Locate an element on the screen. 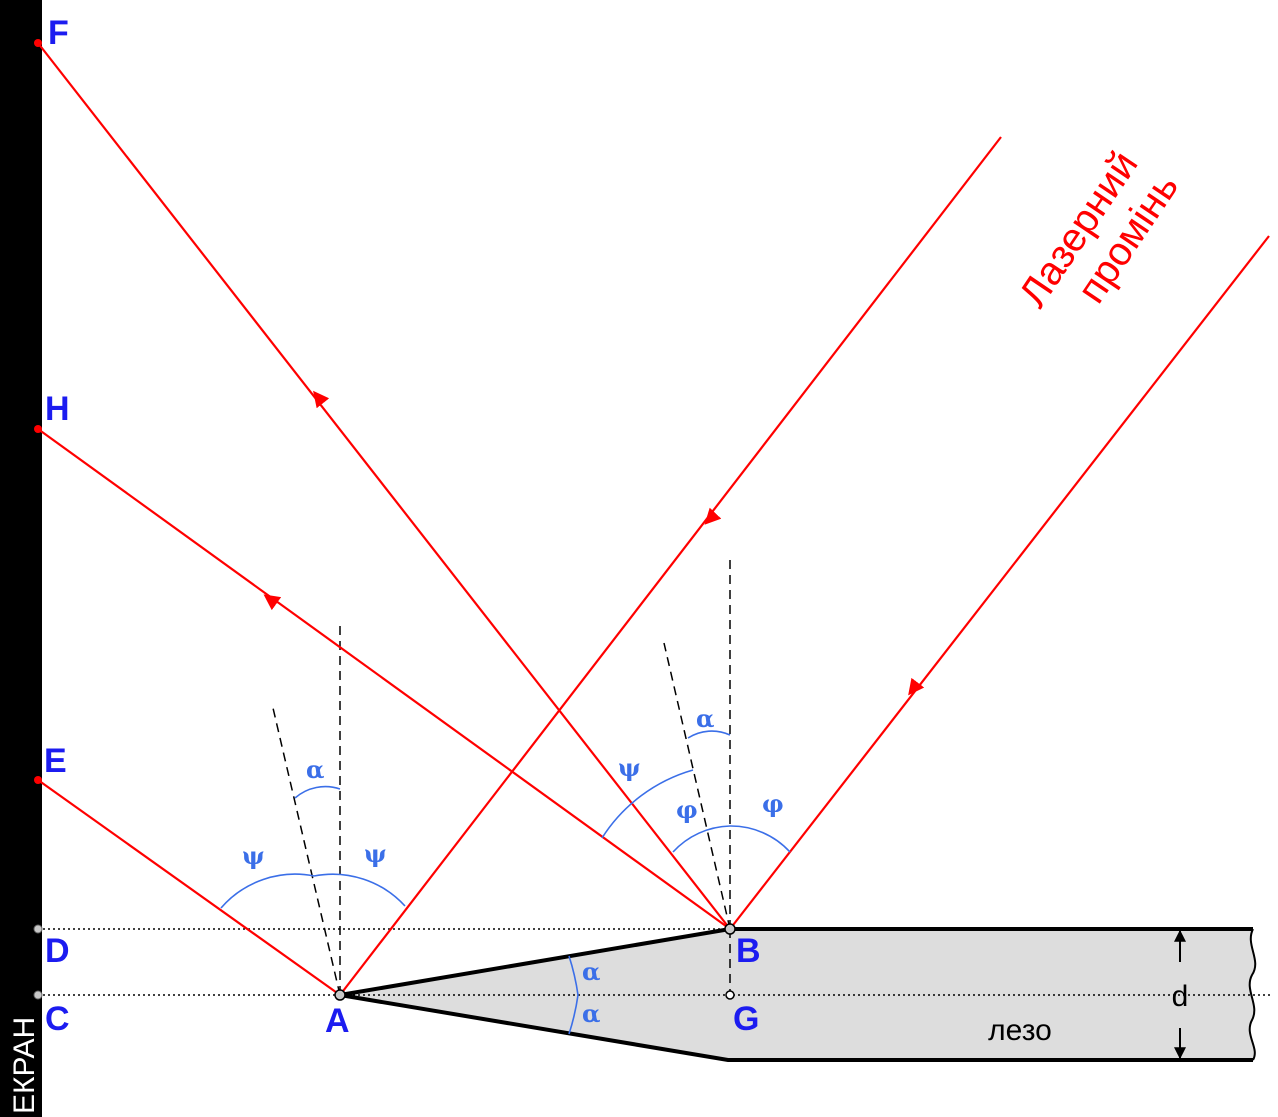 This screenshot has height=1117, width=1278. blade-label: лезо is located at coordinates (1020, 1030).